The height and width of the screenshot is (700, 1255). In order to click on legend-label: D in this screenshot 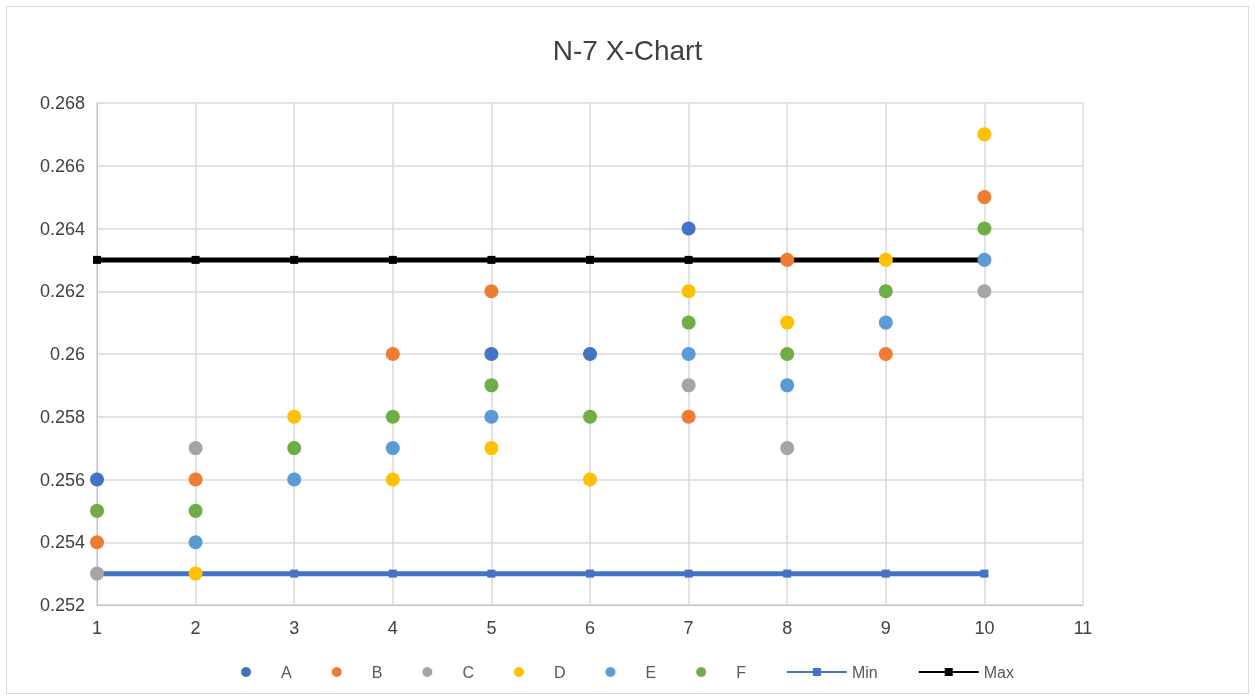, I will do `click(559, 672)`.